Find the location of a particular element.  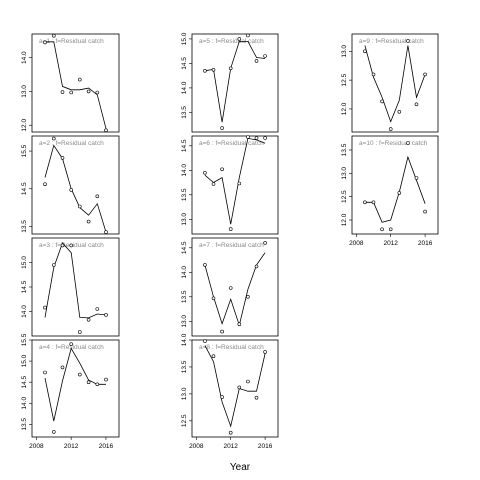

panel-label: a=8 : f=Residual catch is located at coordinates (231, 347).